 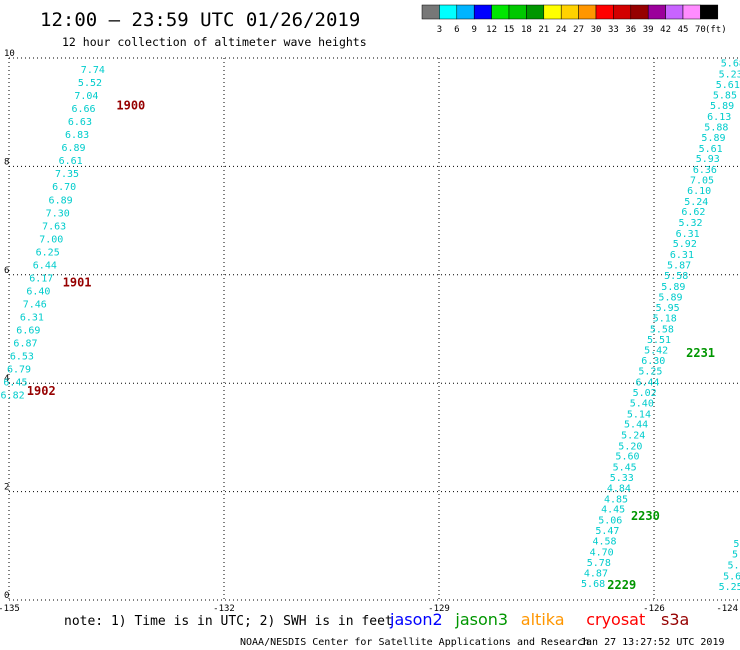 I want to click on wave-height-point: 6.83, so click(x=77, y=135).